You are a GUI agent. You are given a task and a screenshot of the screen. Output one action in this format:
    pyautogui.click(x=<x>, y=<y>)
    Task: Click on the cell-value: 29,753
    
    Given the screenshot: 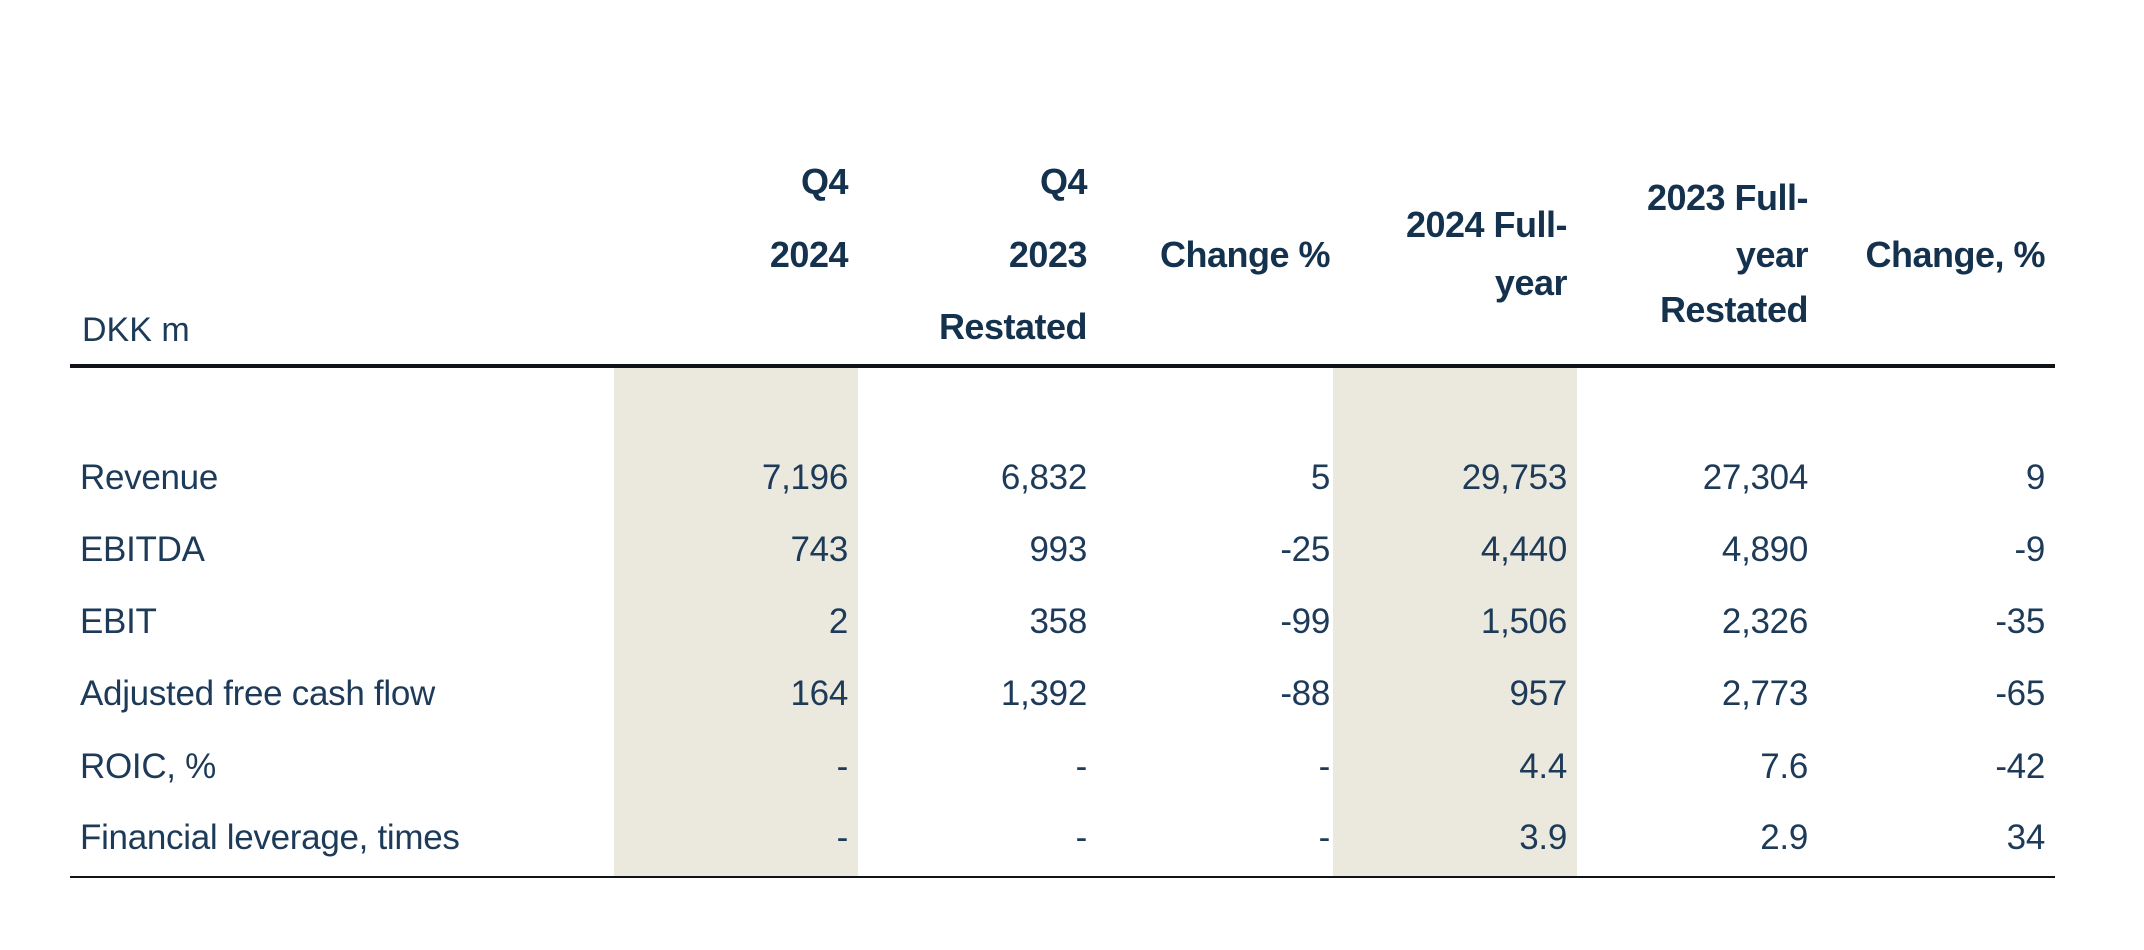 What is the action you would take?
    pyautogui.click(x=1514, y=477)
    